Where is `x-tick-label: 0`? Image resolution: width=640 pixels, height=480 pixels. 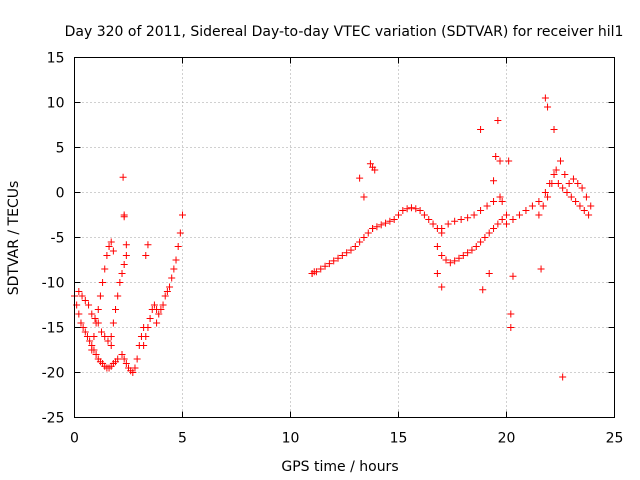
x-tick-label: 0 is located at coordinates (74, 439).